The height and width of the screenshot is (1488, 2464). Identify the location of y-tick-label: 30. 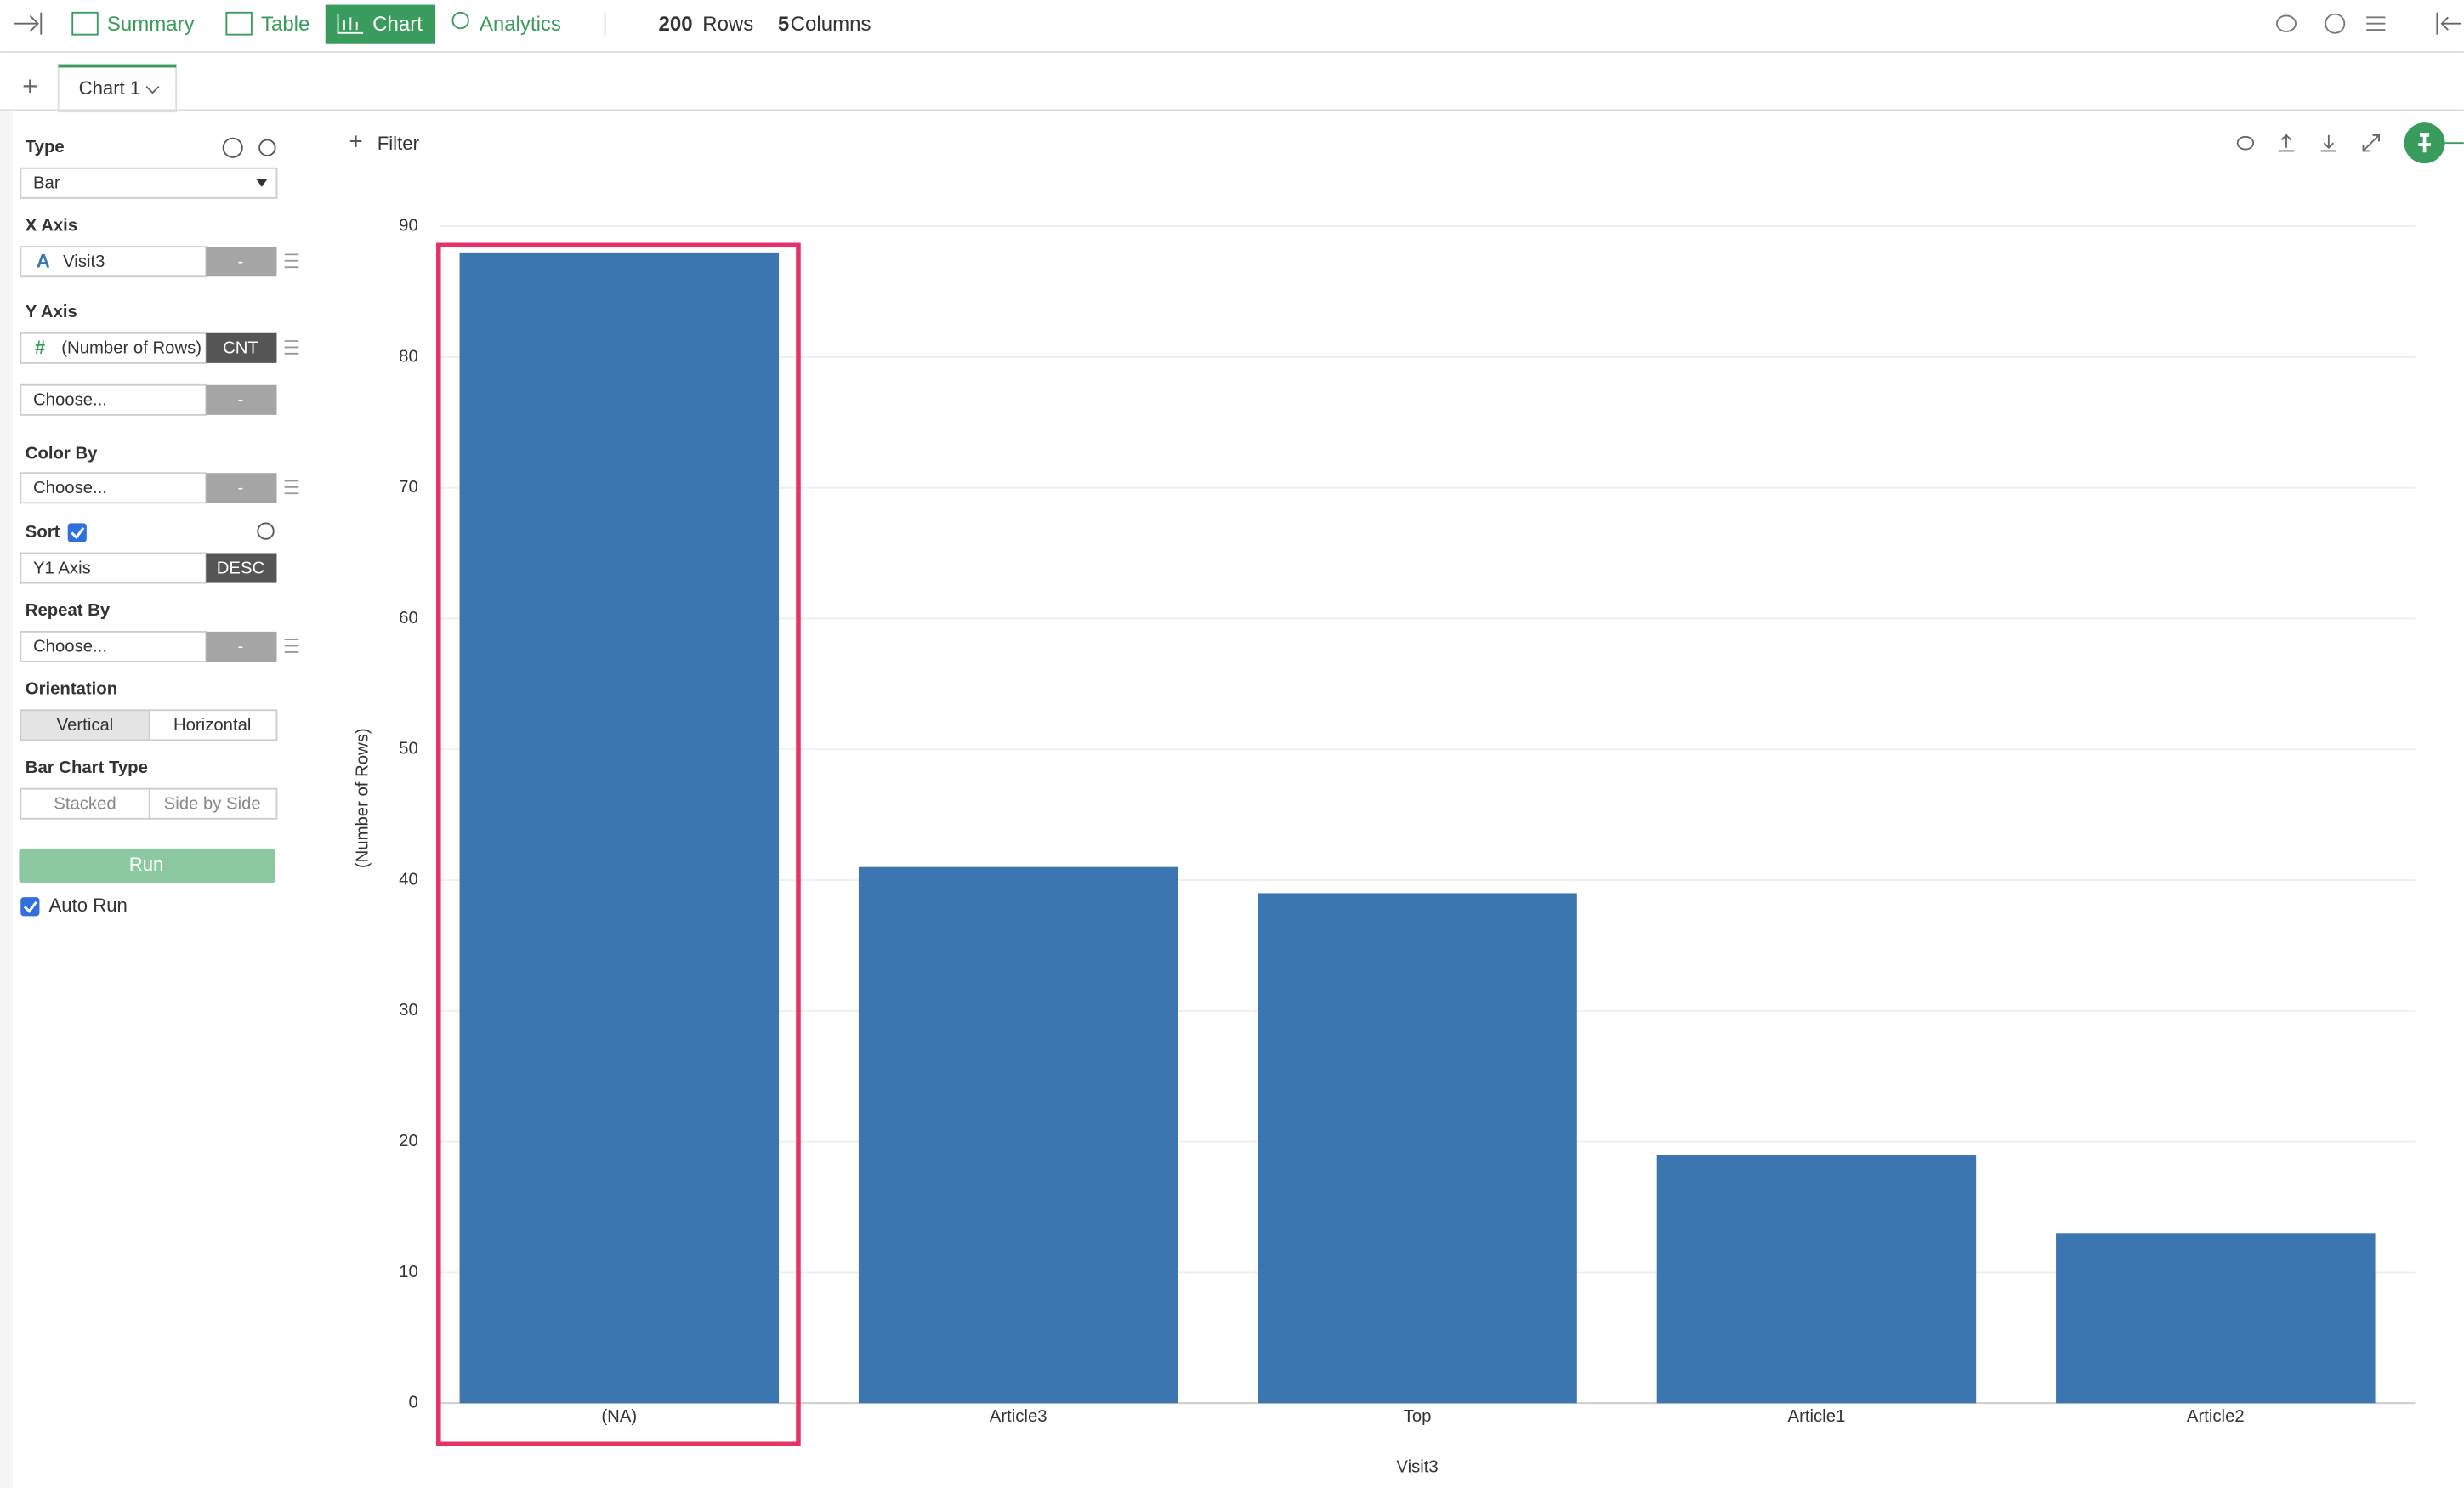
(408, 1010).